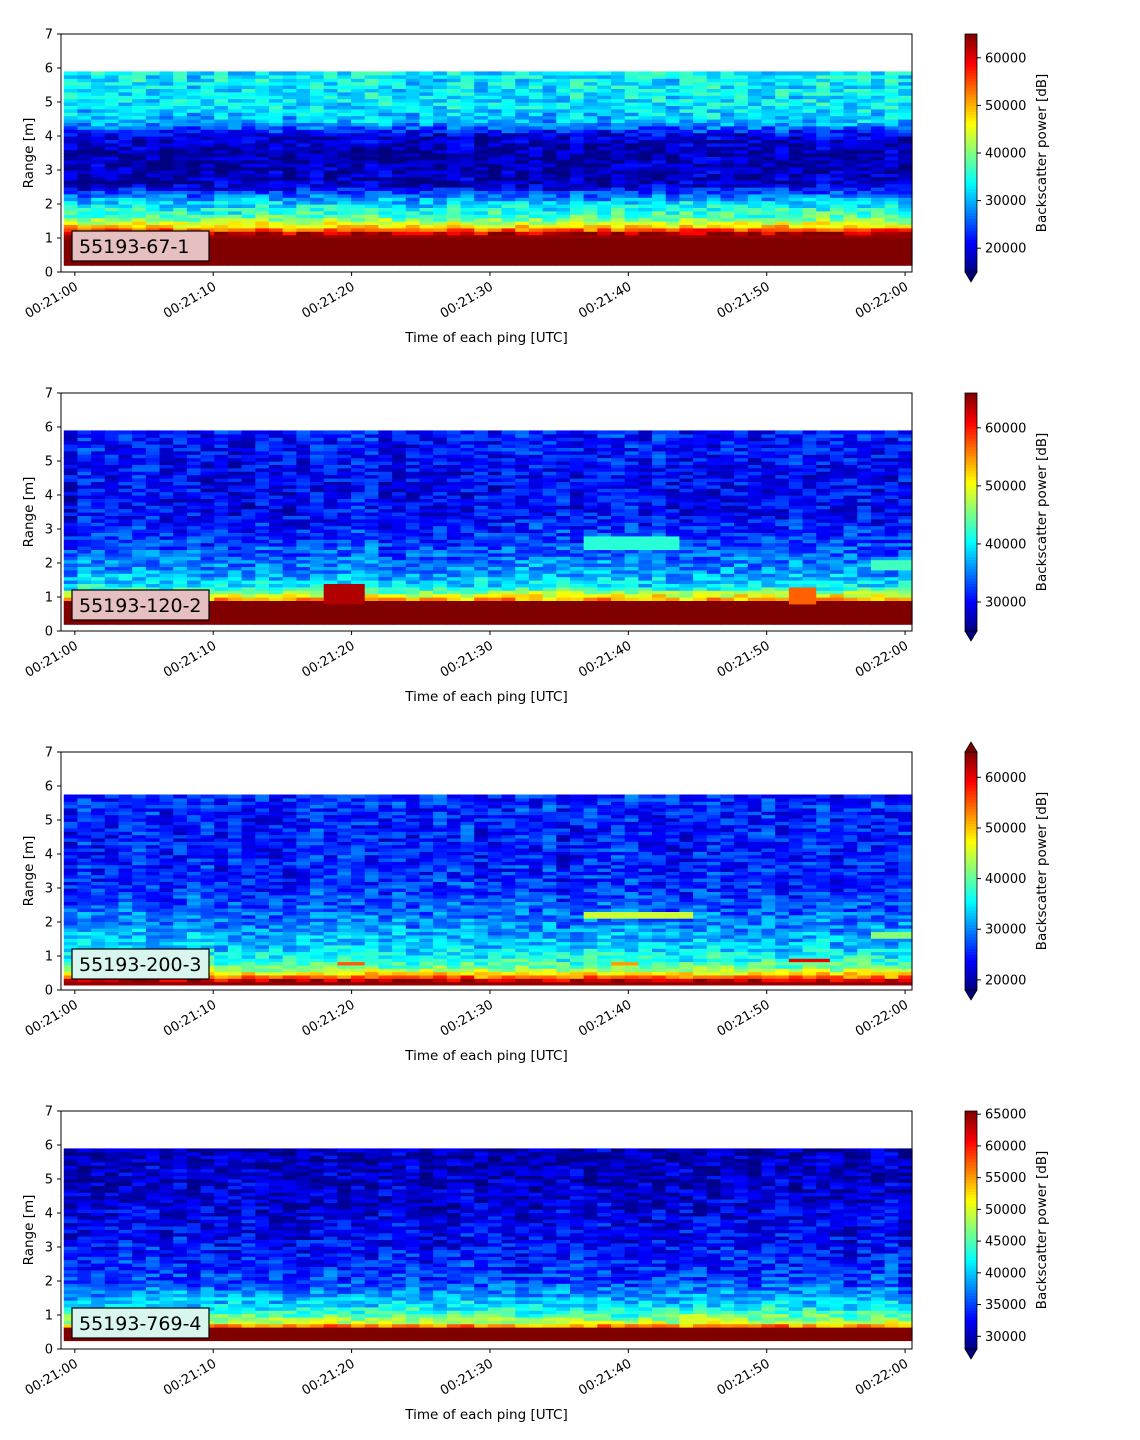 The height and width of the screenshot is (1440, 1140). I want to click on colorbar-tick-label: 20000, so click(1005, 249).